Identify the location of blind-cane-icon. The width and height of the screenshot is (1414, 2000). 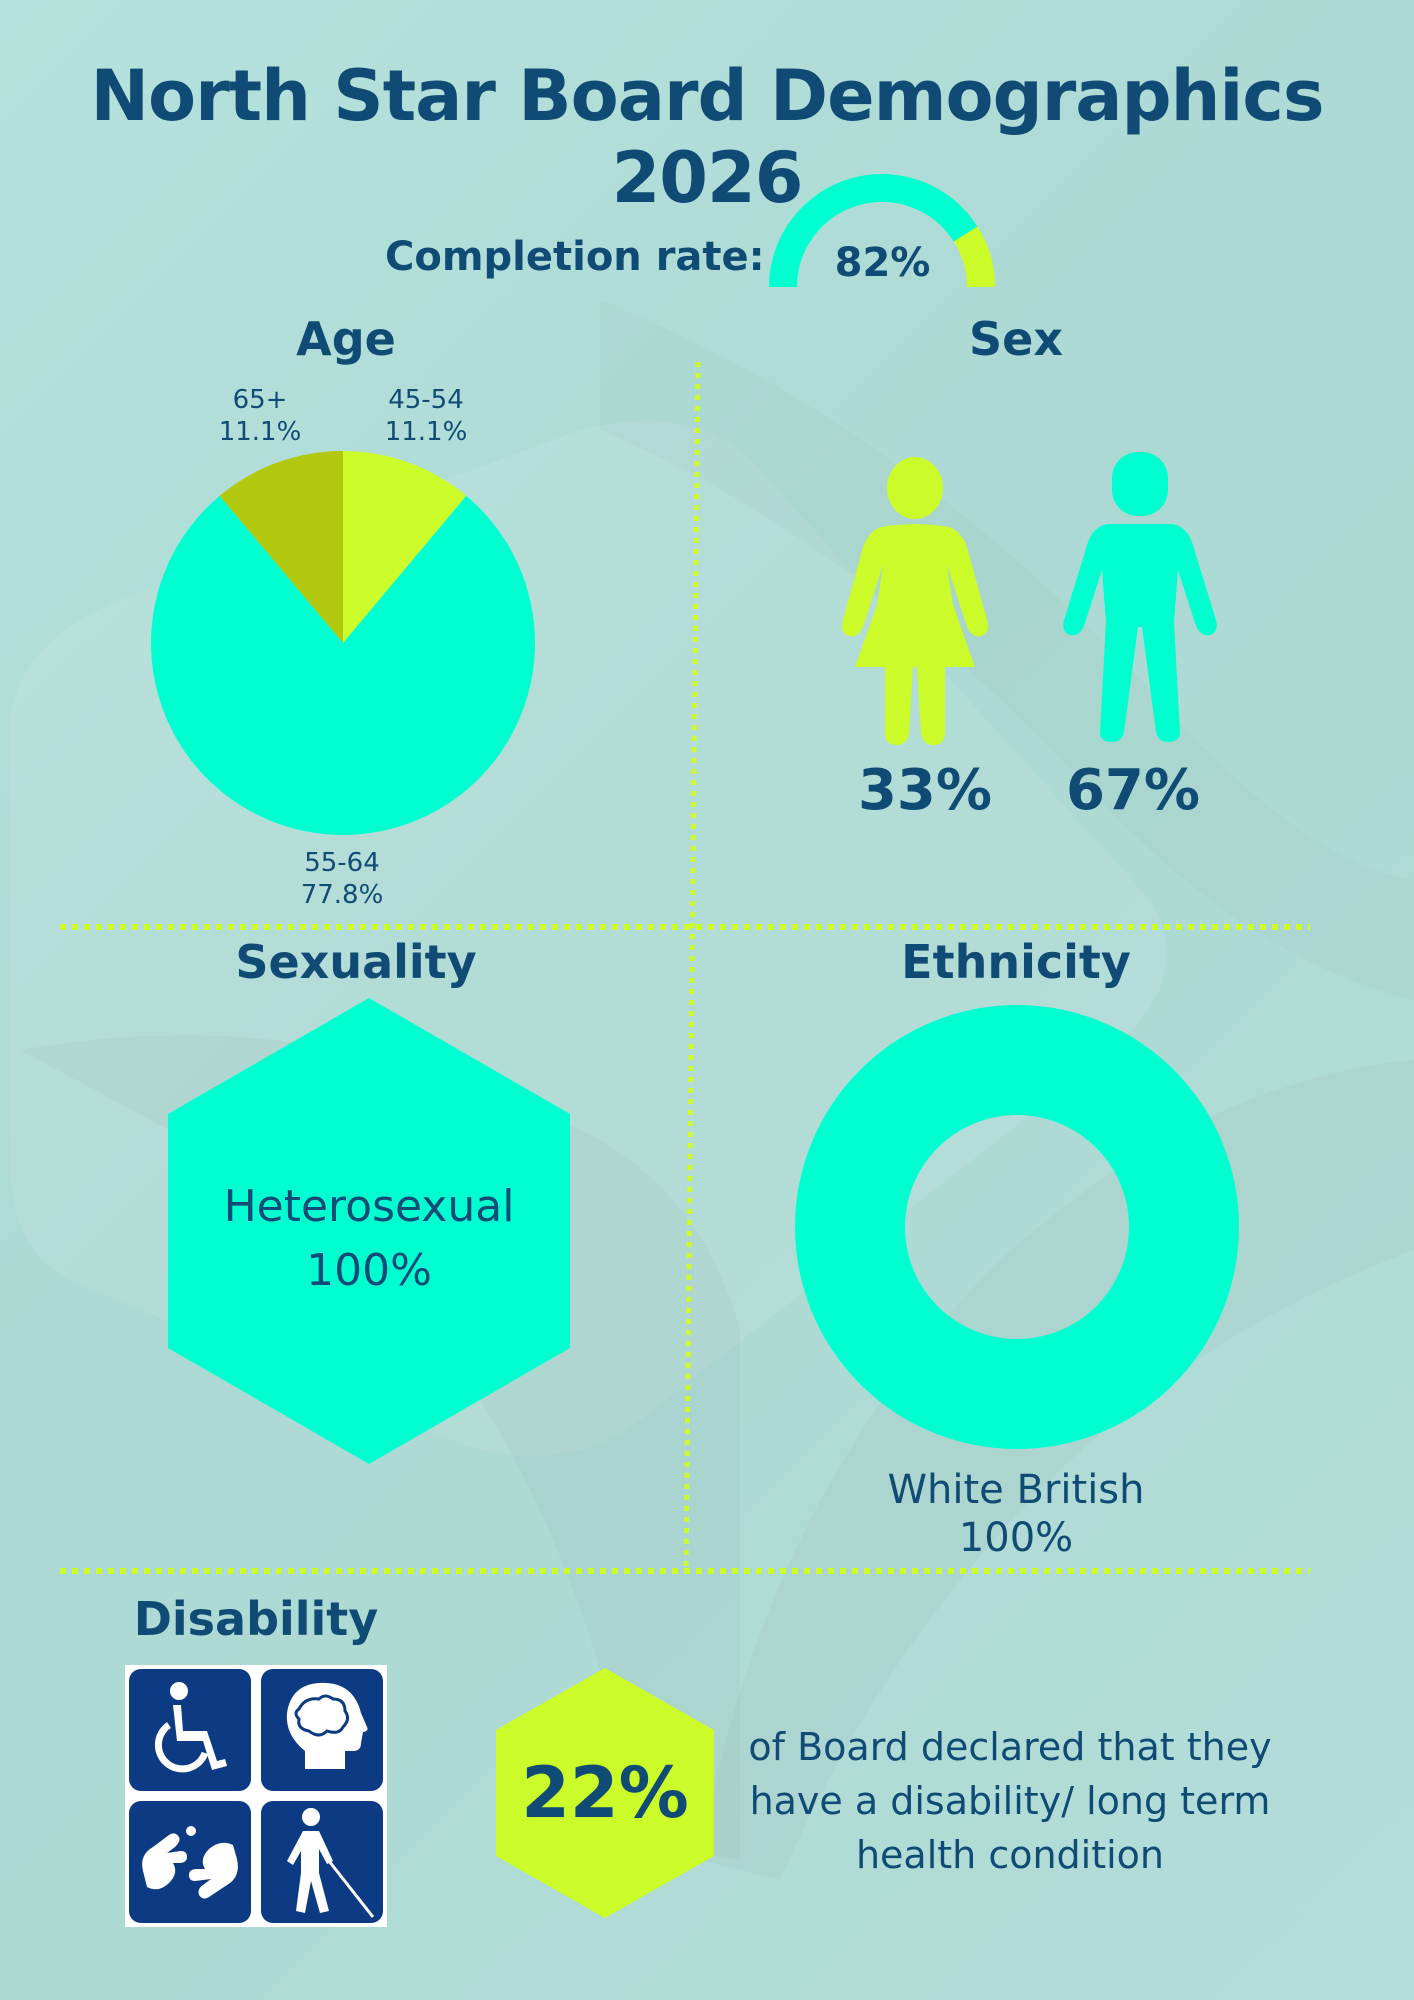
(322, 1862).